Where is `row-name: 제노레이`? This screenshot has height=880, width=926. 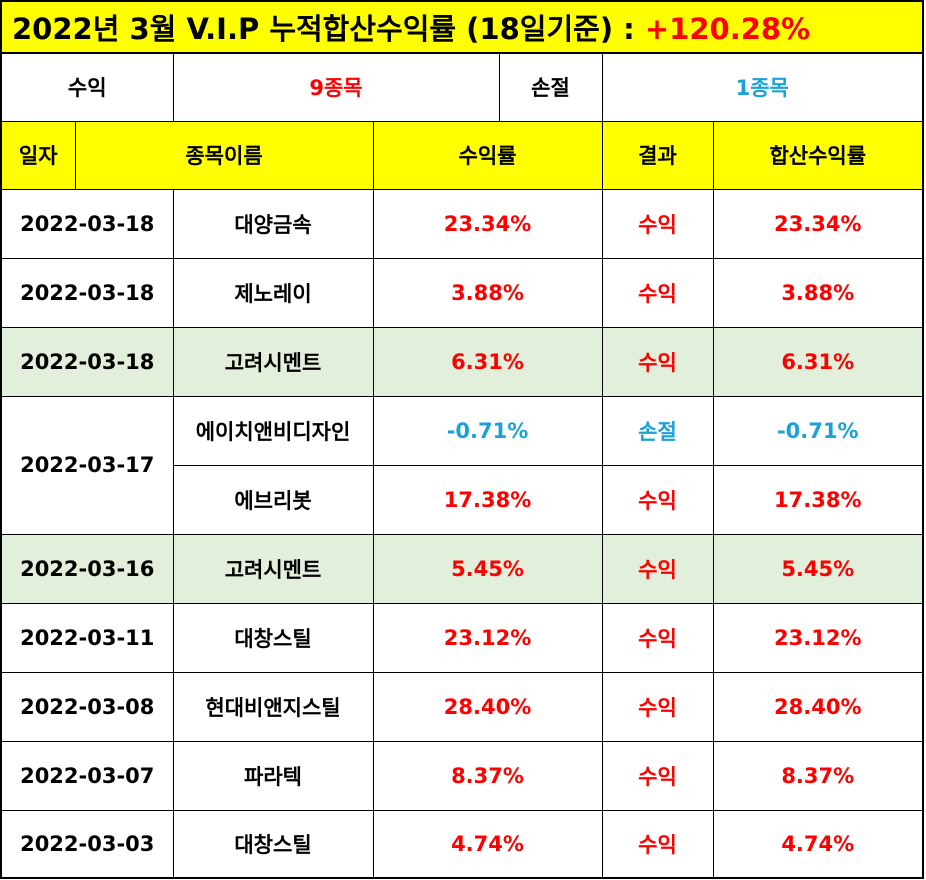
row-name: 제노레이 is located at coordinates (273, 292).